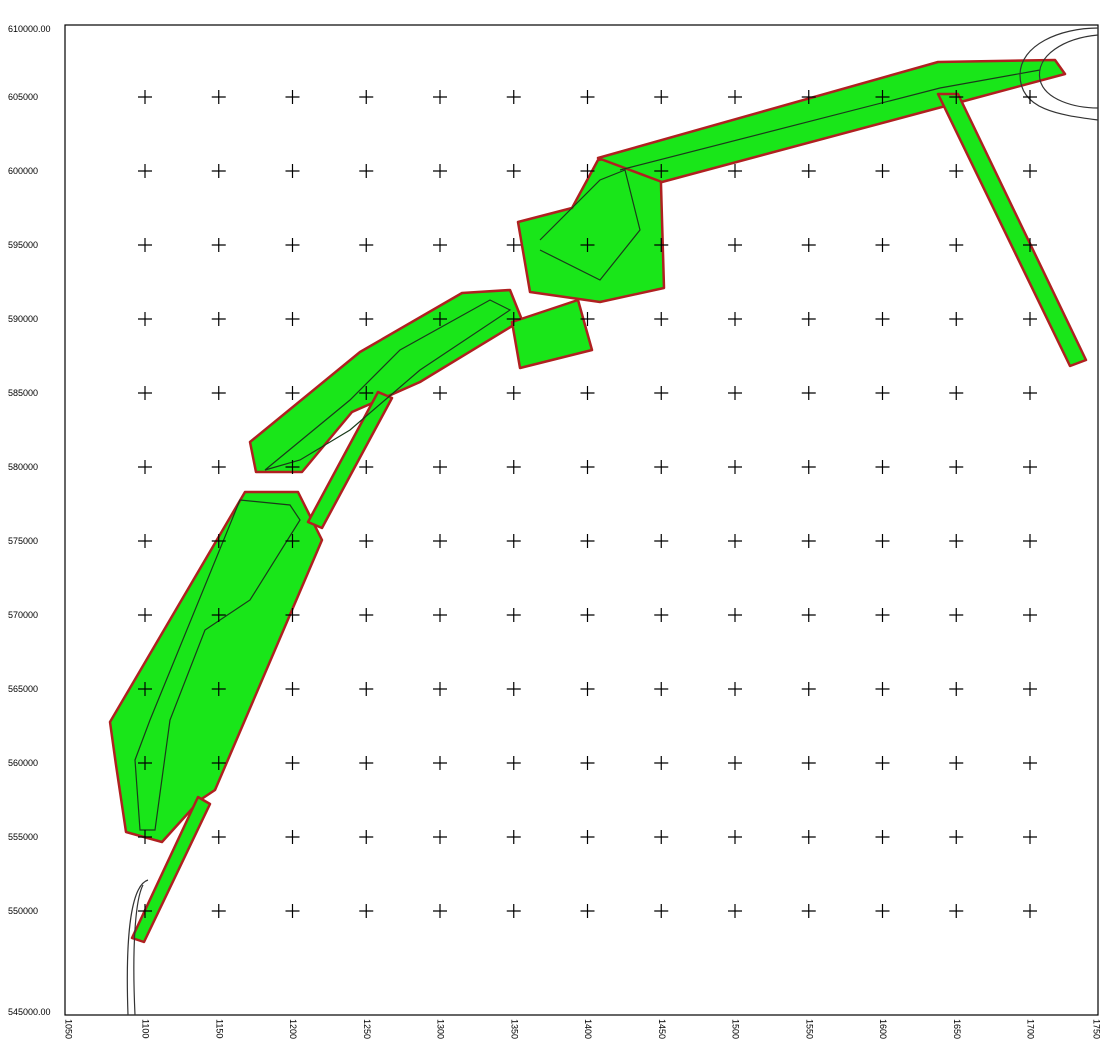 Image resolution: width=1103 pixels, height=1039 pixels. What do you see at coordinates (23, 763) in the screenshot?
I see `y-label: 560000` at bounding box center [23, 763].